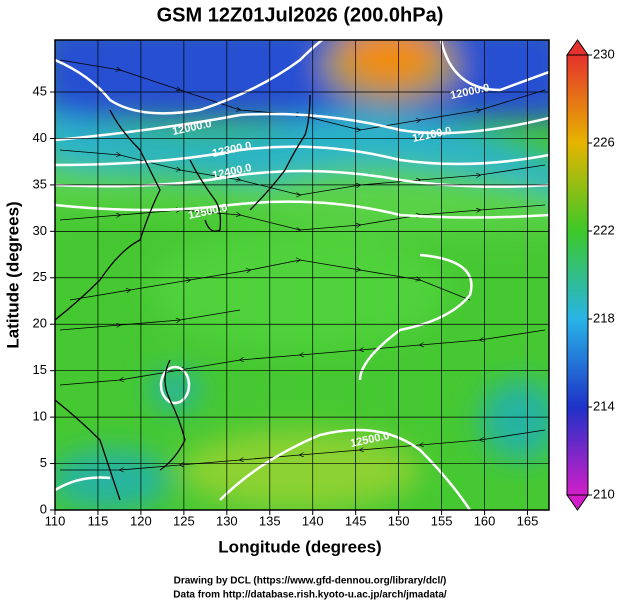  Describe the element at coordinates (43, 462) in the screenshot. I see `y-tick-label: 5` at that location.